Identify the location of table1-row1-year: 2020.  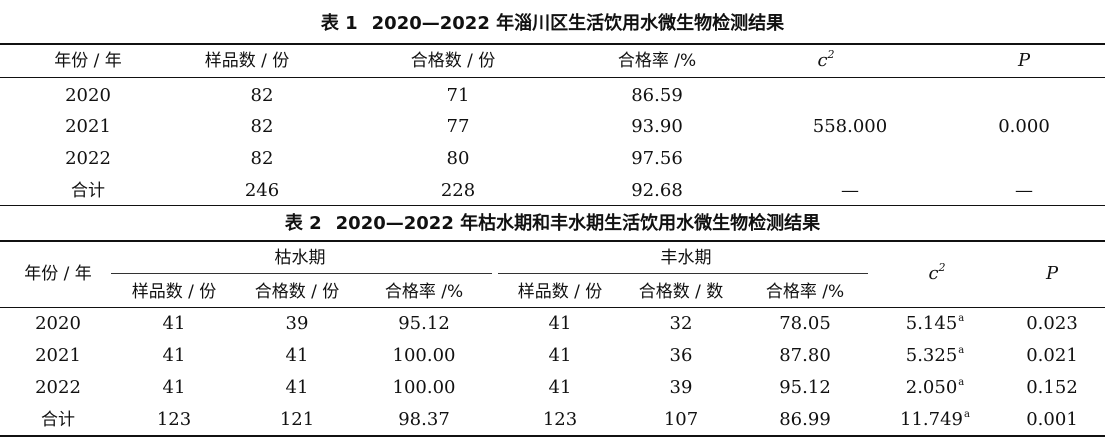
(88, 95).